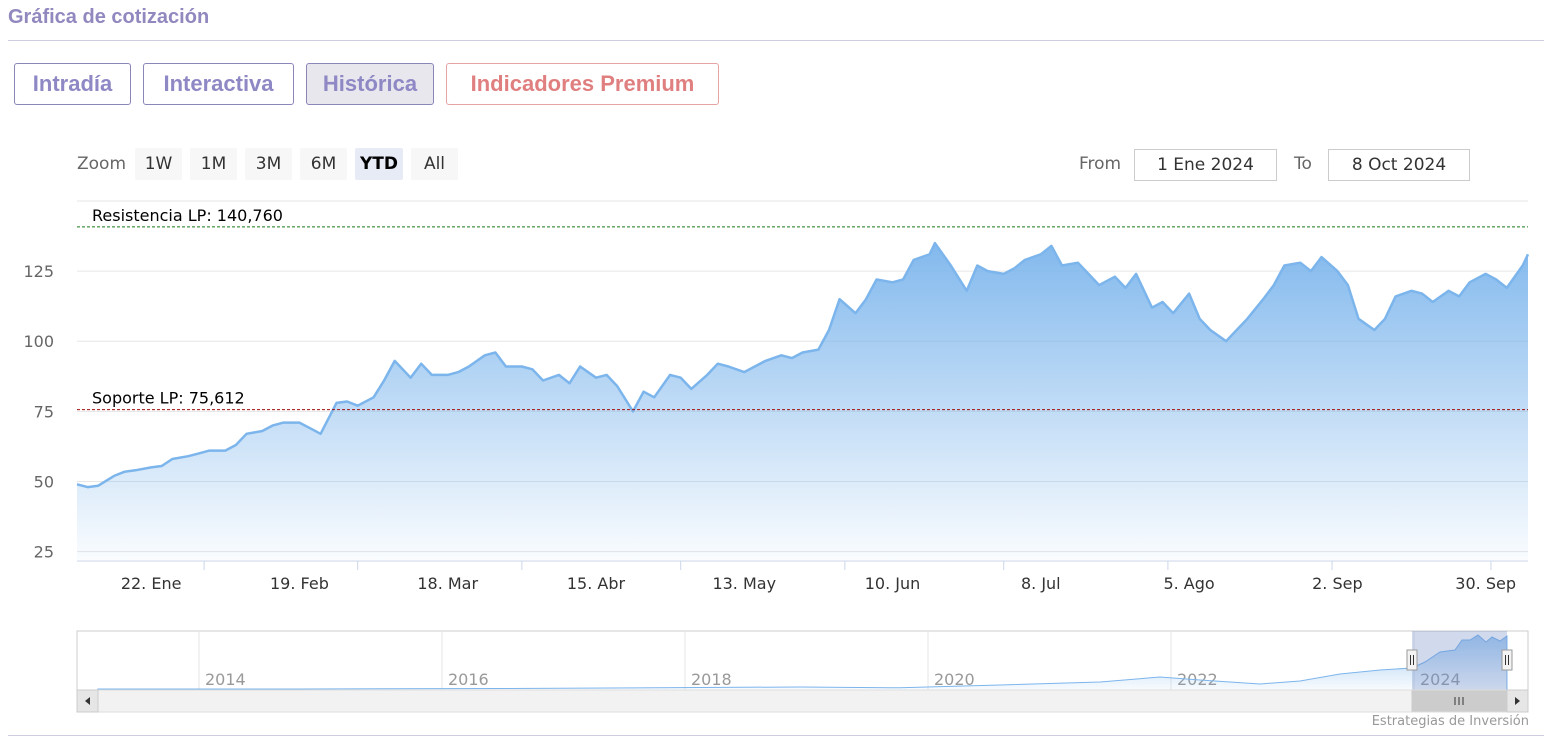 The width and height of the screenshot is (1554, 750). I want to click on tab-interactive: Interactiva, so click(218, 84).